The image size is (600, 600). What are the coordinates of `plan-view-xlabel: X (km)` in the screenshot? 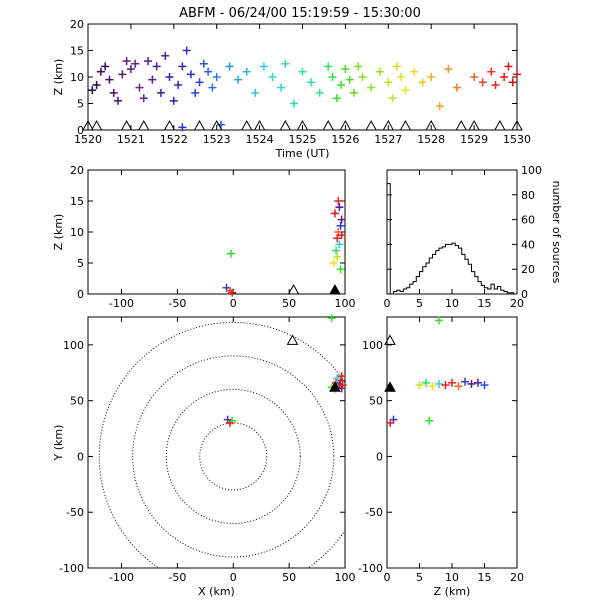 It's located at (216, 591).